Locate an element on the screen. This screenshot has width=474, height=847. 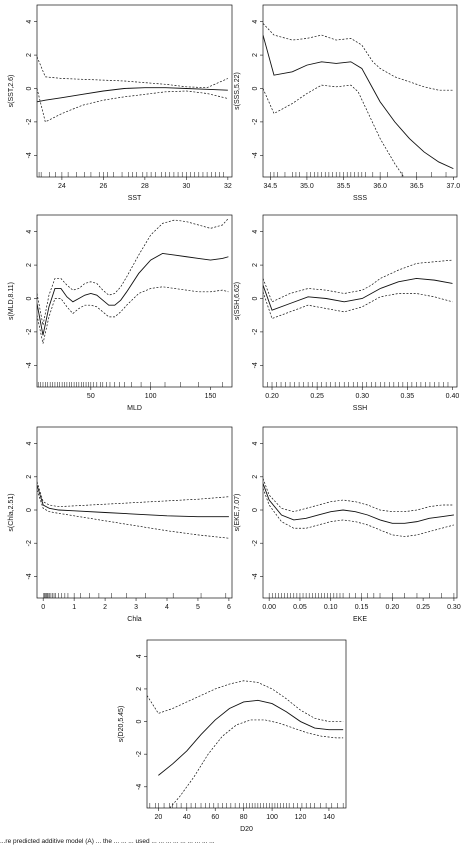
y-axis-label: s(SSS,5.22) is located at coordinates (237, 91).